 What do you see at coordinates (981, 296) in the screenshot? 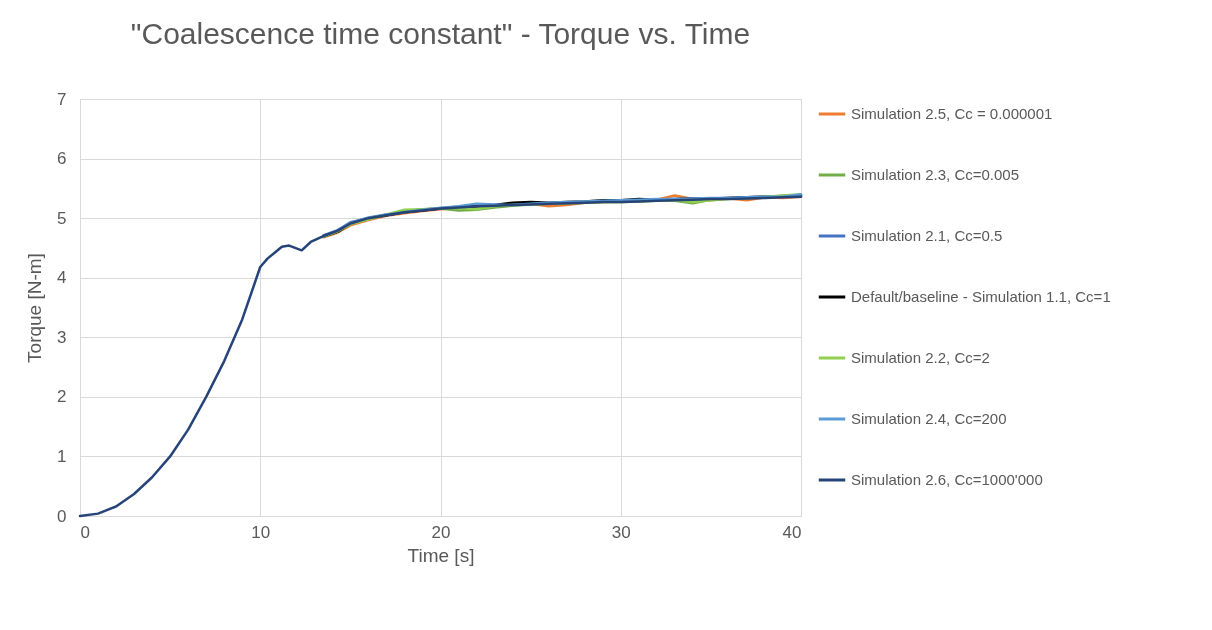
I see `legend-label: Default/baseline - Simulation 1.1, Cc=1` at bounding box center [981, 296].